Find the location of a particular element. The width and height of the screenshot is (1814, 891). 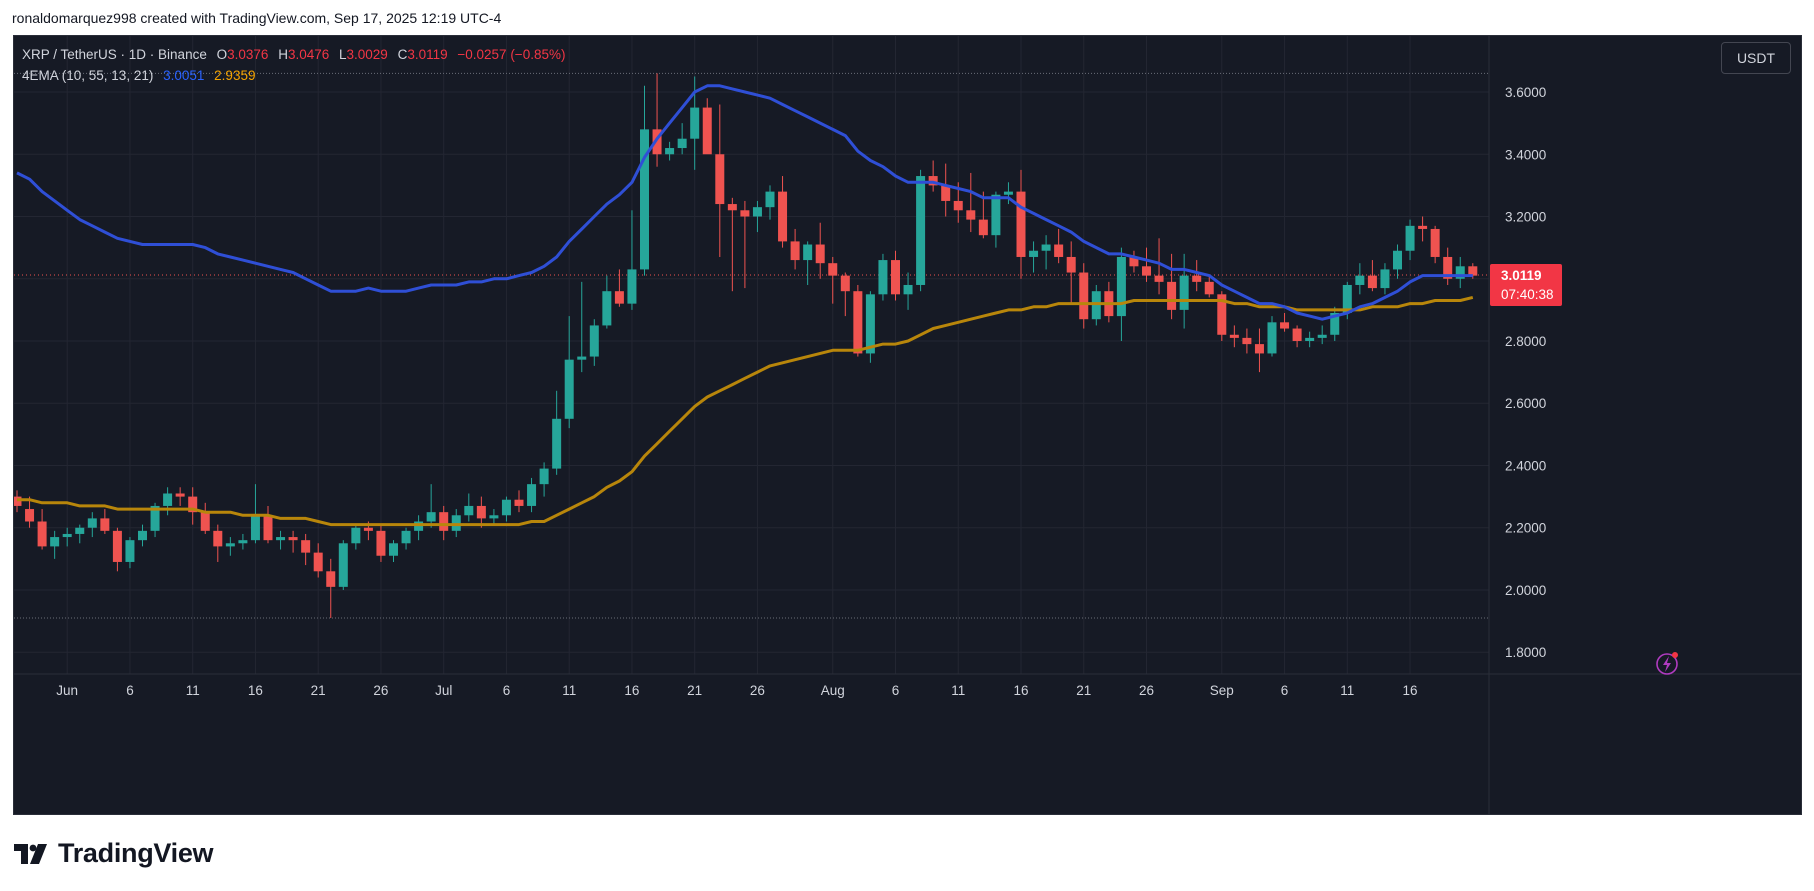

ema-fast-value: 3.0051 is located at coordinates (184, 75).